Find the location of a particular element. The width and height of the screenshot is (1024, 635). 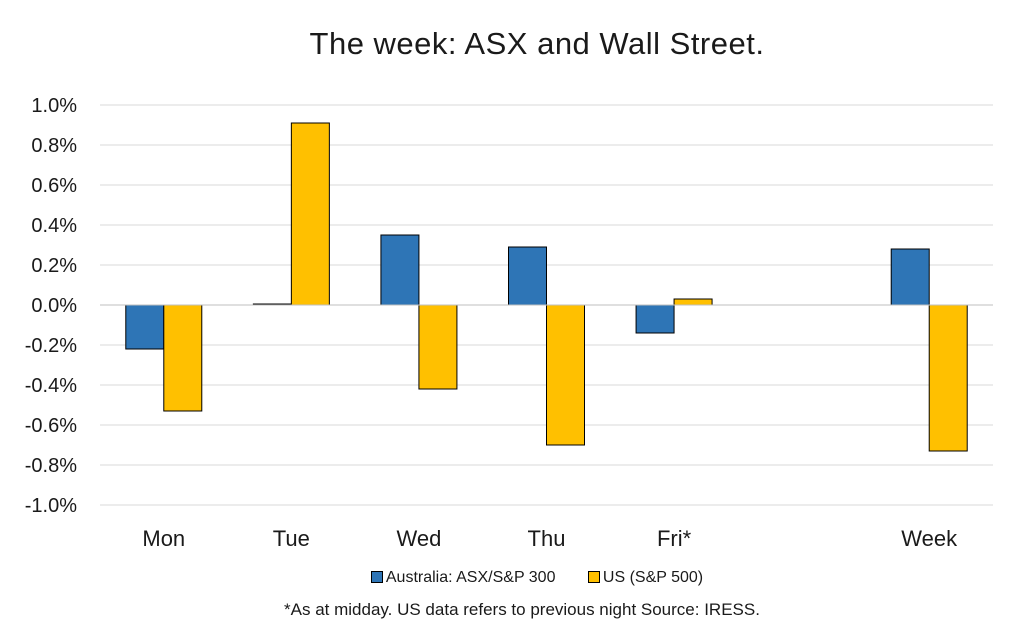

legend-label-us: US (S&P 500) is located at coordinates (653, 577).